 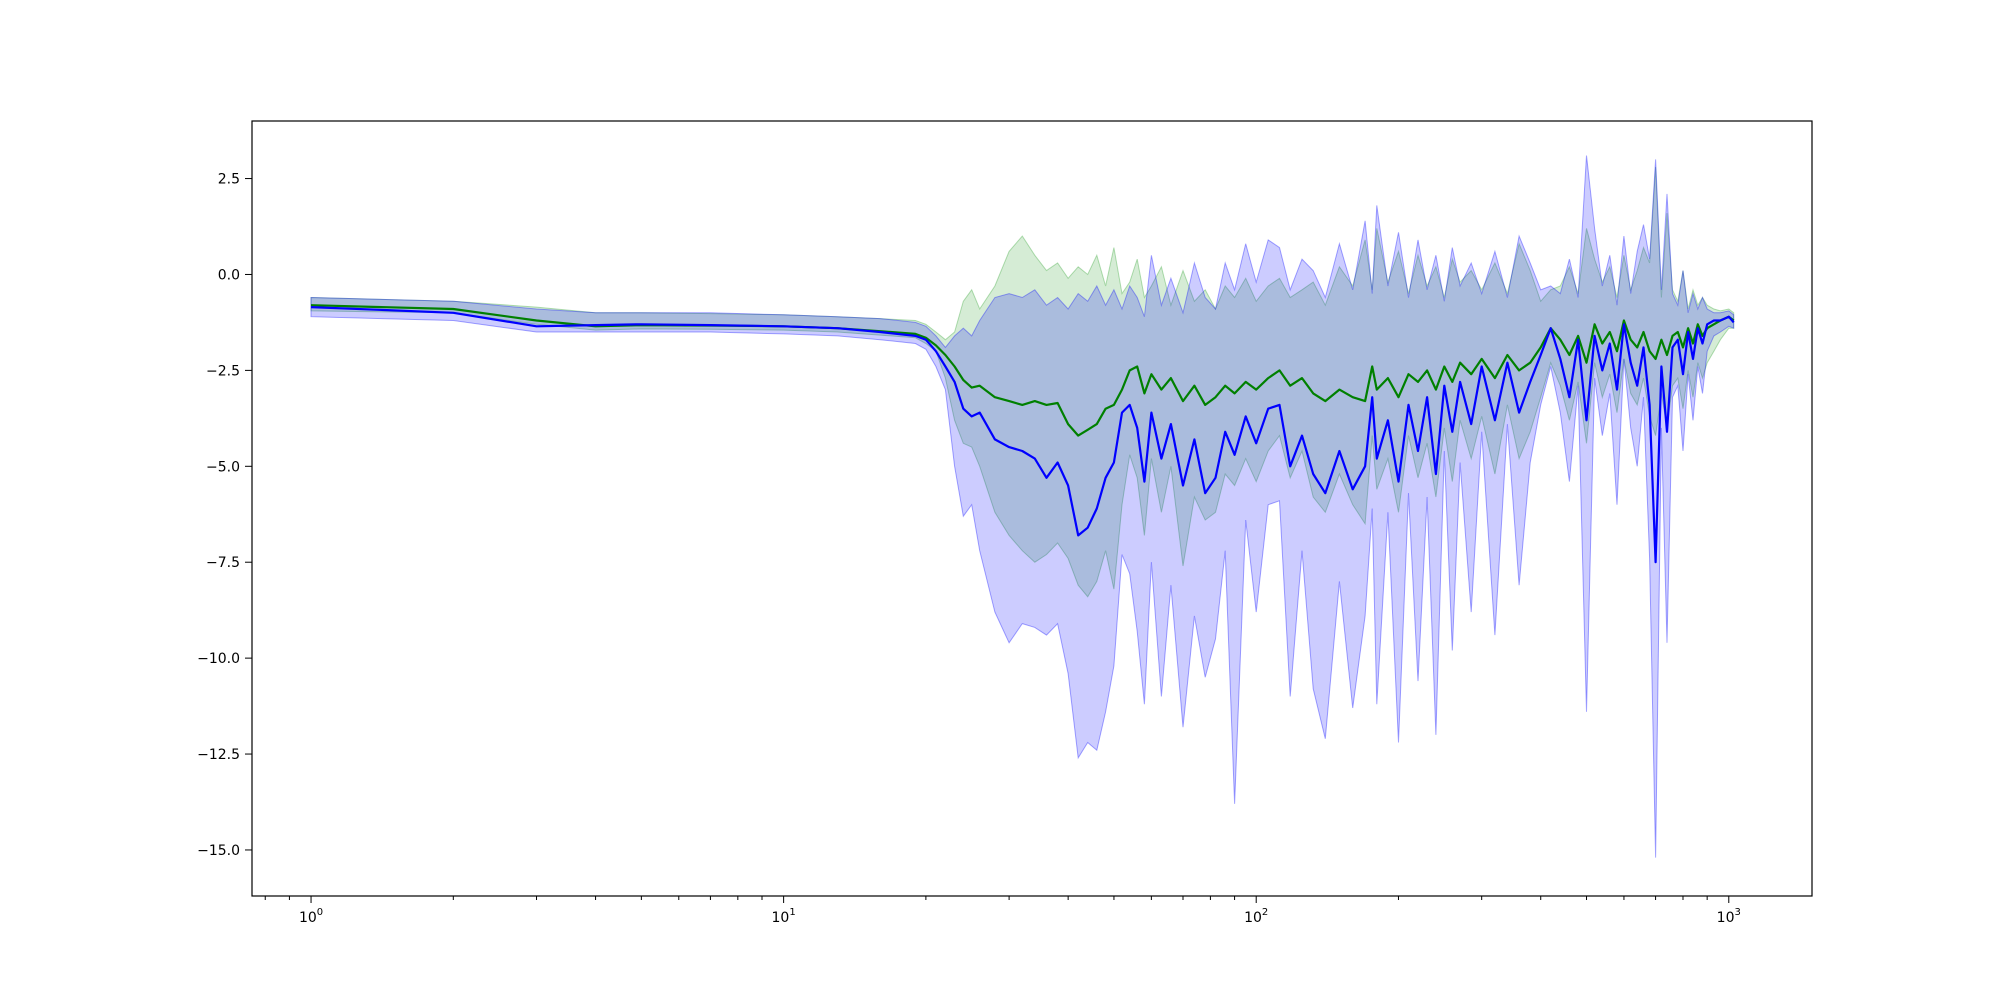 I want to click on y-tick-label: 2.5, so click(x=229, y=180).